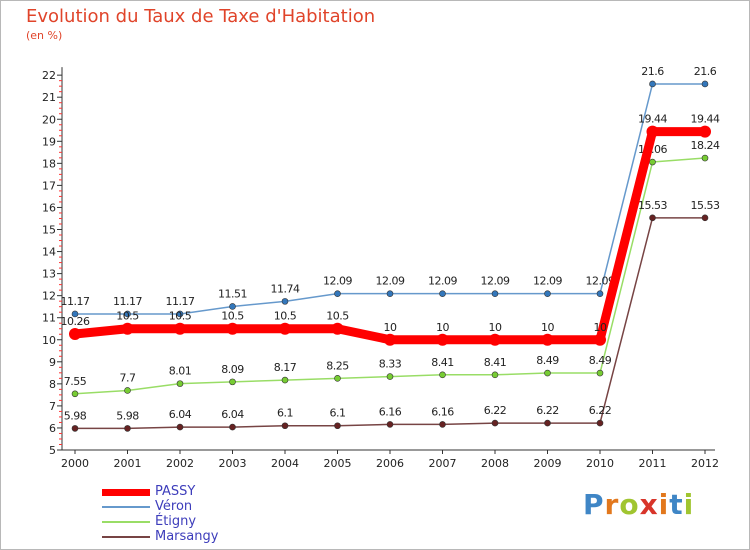 The height and width of the screenshot is (550, 750). I want to click on data-label: 8.33, so click(390, 364).